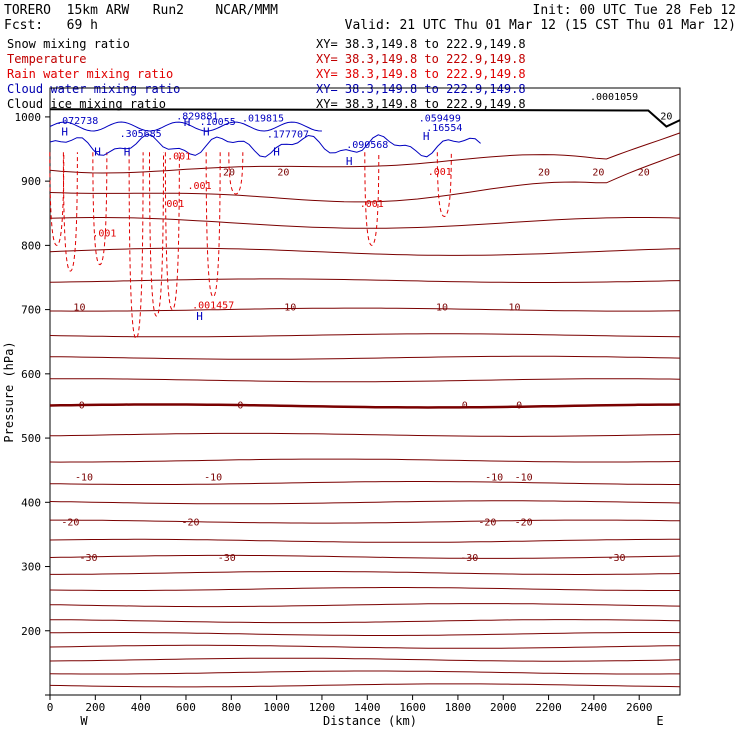  Describe the element at coordinates (421, 74) in the screenshot. I see `legend-cloud-xy: XY= 38.3,149.8 to 222.9,149.8` at that location.